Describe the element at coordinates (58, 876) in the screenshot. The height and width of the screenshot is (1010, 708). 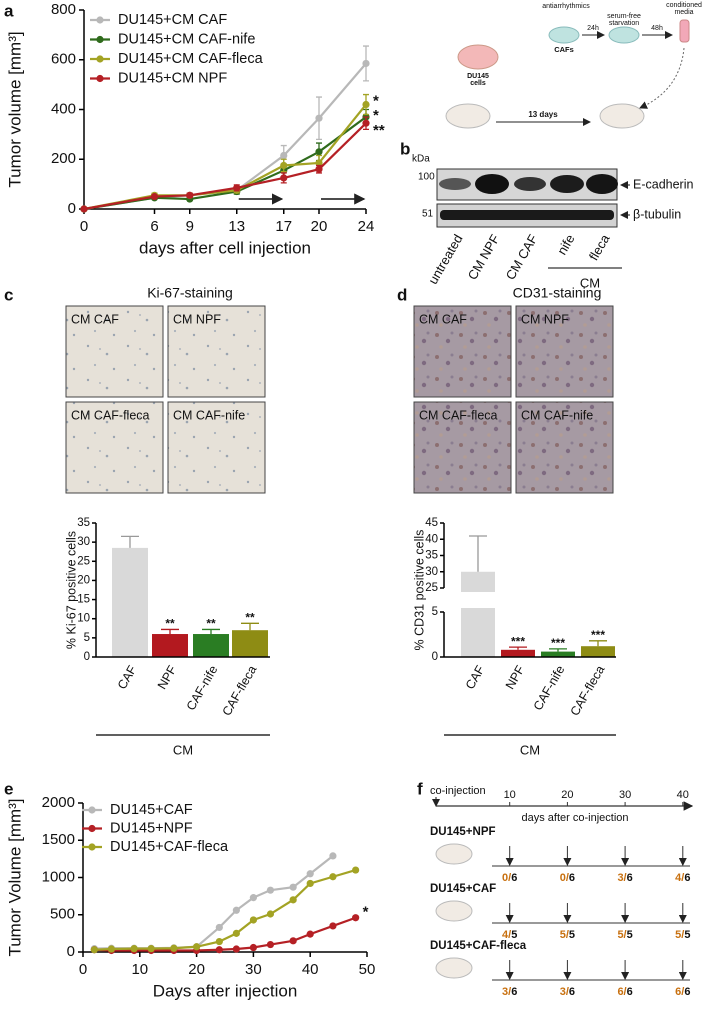
I see `y-tick-label: 1000` at that location.